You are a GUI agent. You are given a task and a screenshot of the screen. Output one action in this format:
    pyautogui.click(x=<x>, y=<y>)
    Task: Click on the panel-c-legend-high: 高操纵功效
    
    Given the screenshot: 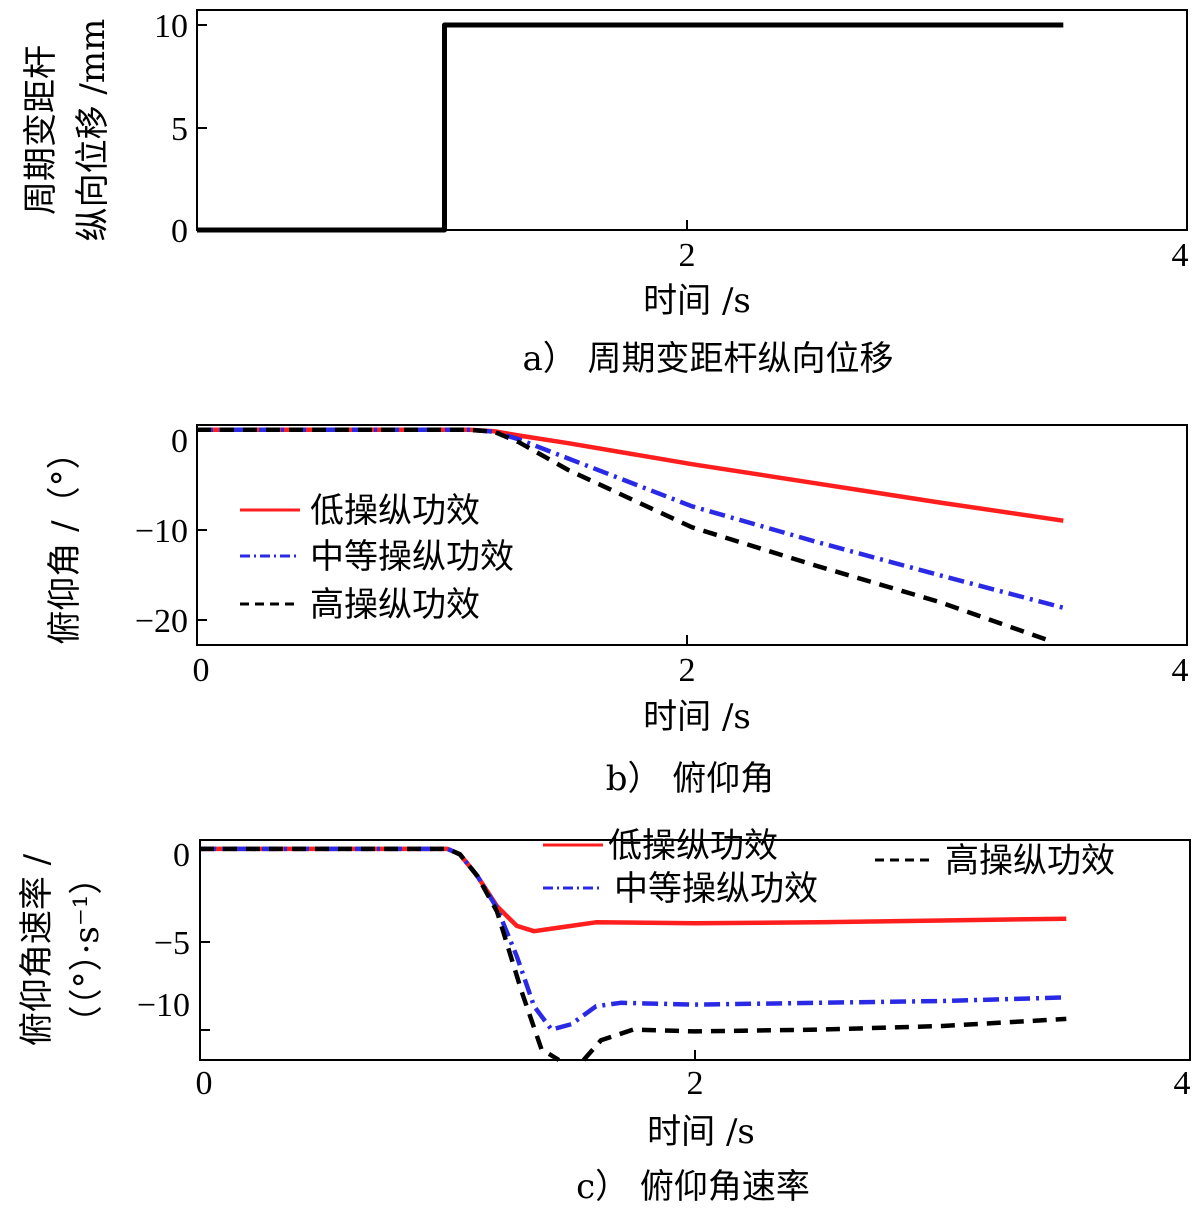 What is the action you would take?
    pyautogui.click(x=1030, y=861)
    